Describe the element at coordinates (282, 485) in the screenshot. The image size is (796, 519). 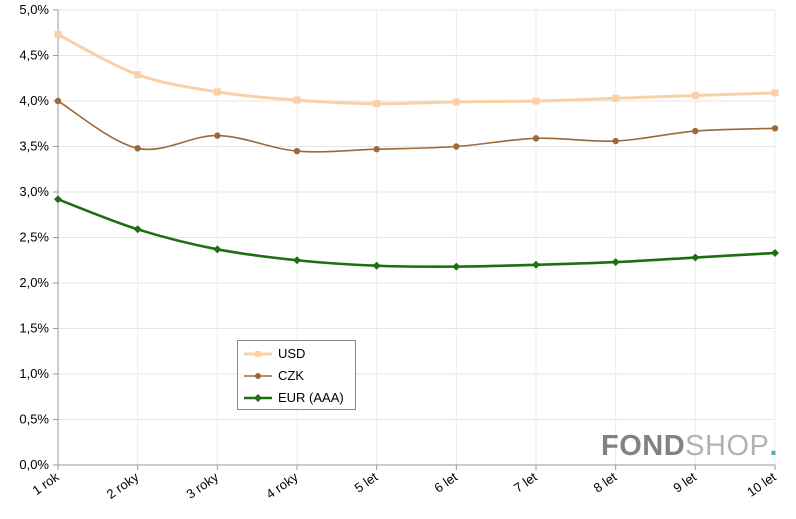
I see `x-tick-label: 4 roky` at that location.